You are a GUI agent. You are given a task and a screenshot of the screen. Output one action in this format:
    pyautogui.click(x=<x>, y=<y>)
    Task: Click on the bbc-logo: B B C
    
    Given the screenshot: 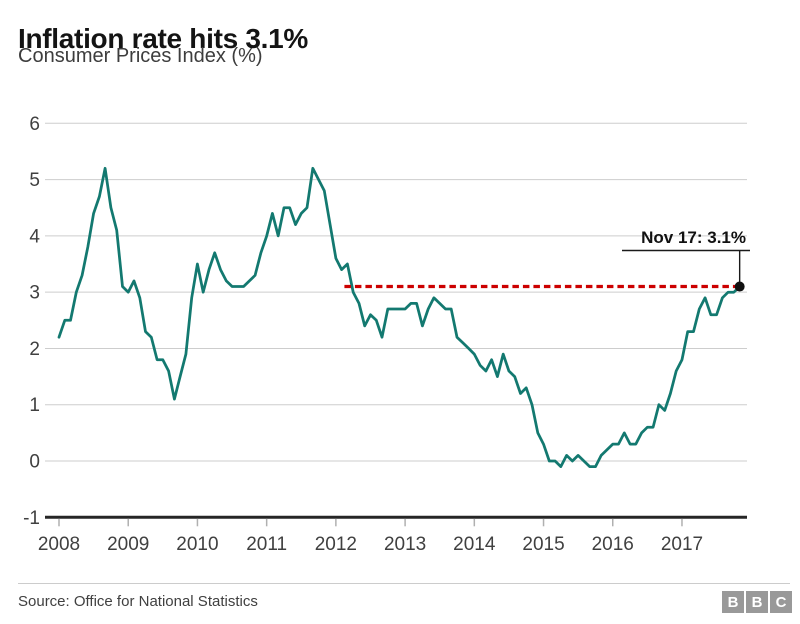 What is the action you would take?
    pyautogui.click(x=757, y=602)
    